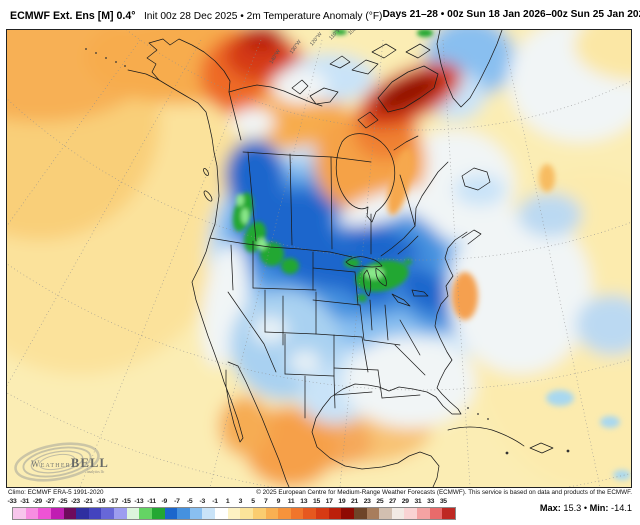  What do you see at coordinates (304, 501) in the screenshot?
I see `colorbar-tick: 13` at bounding box center [304, 501].